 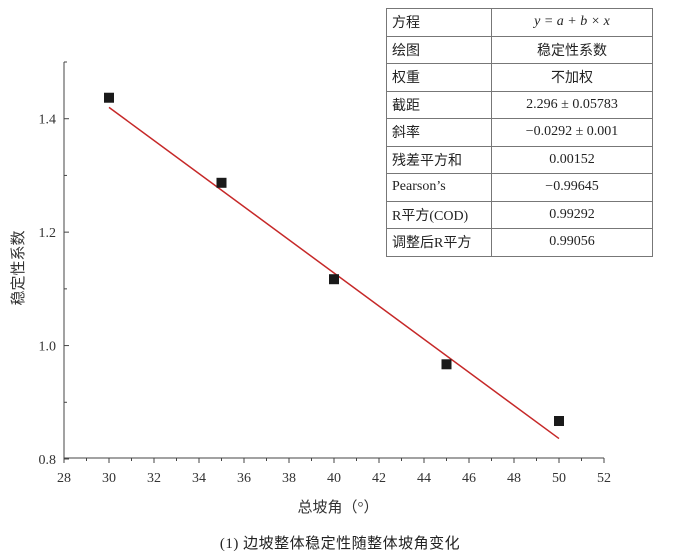 I want to click on y-tick-label: 1.0, so click(x=48, y=347).